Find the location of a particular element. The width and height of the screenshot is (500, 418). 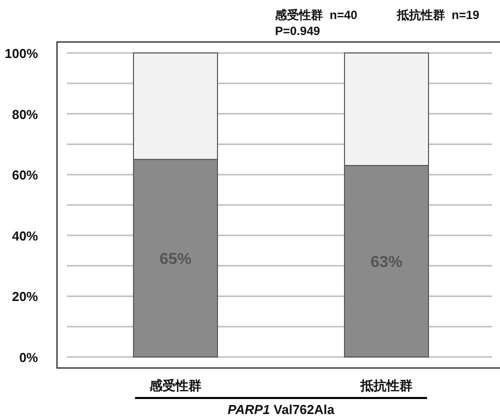

text: 抵抗性群 n=19 is located at coordinates (438, 15).